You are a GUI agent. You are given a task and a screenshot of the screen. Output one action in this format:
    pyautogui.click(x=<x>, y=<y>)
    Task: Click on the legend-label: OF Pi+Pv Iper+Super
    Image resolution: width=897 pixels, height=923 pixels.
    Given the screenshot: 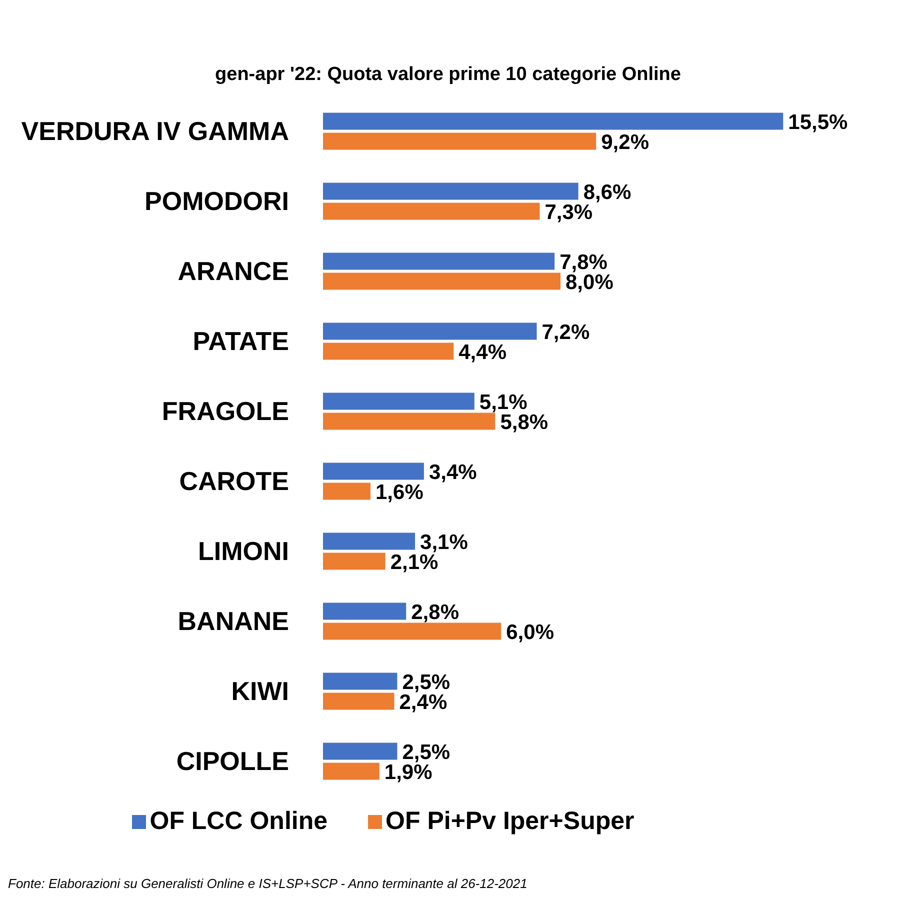 What is the action you would take?
    pyautogui.click(x=510, y=821)
    